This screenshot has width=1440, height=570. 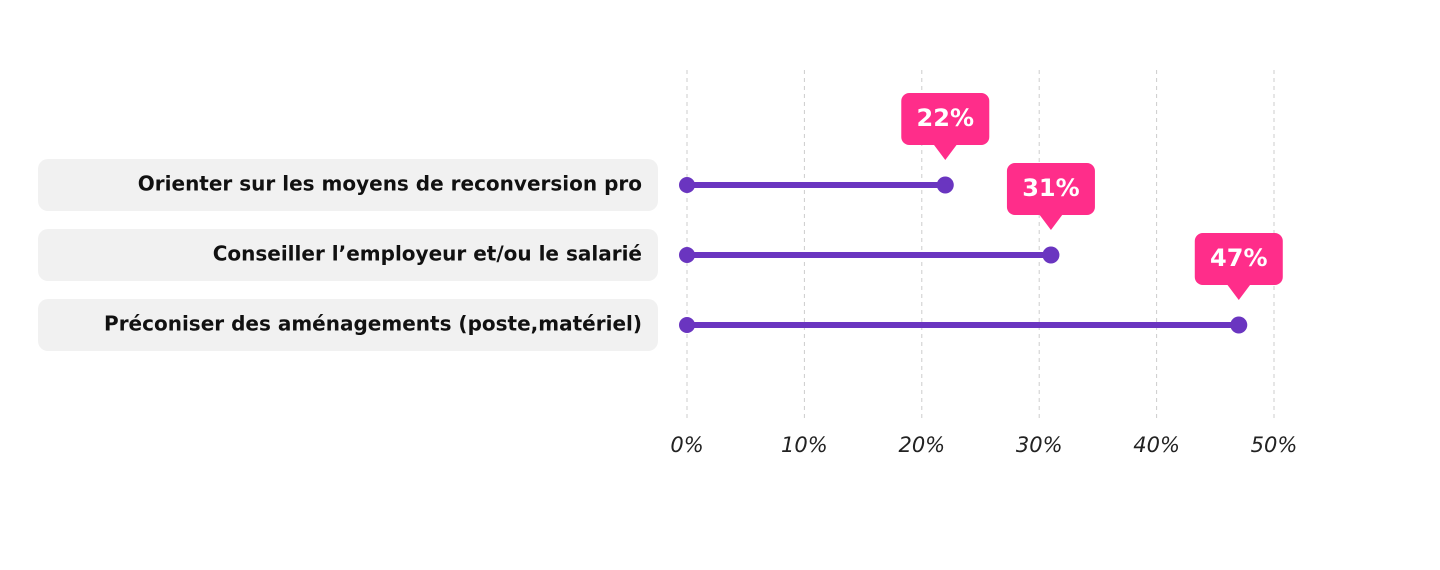 What do you see at coordinates (804, 445) in the screenshot?
I see `x-tick-label: 10%` at bounding box center [804, 445].